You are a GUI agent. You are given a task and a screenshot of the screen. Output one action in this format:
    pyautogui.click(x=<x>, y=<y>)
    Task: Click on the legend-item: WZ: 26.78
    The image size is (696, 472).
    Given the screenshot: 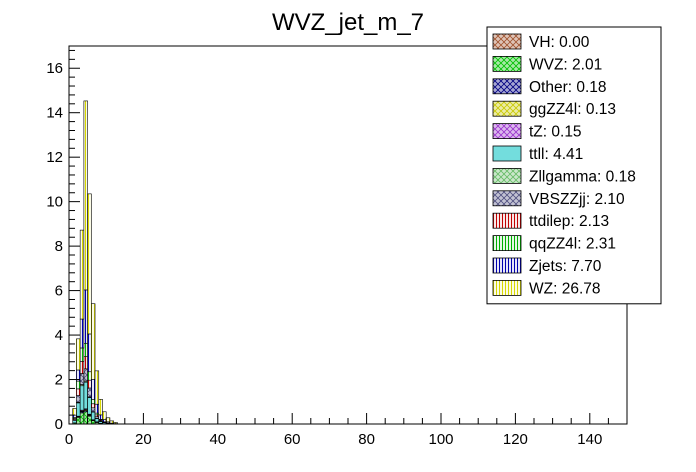 What is the action you would take?
    pyautogui.click(x=546, y=288)
    